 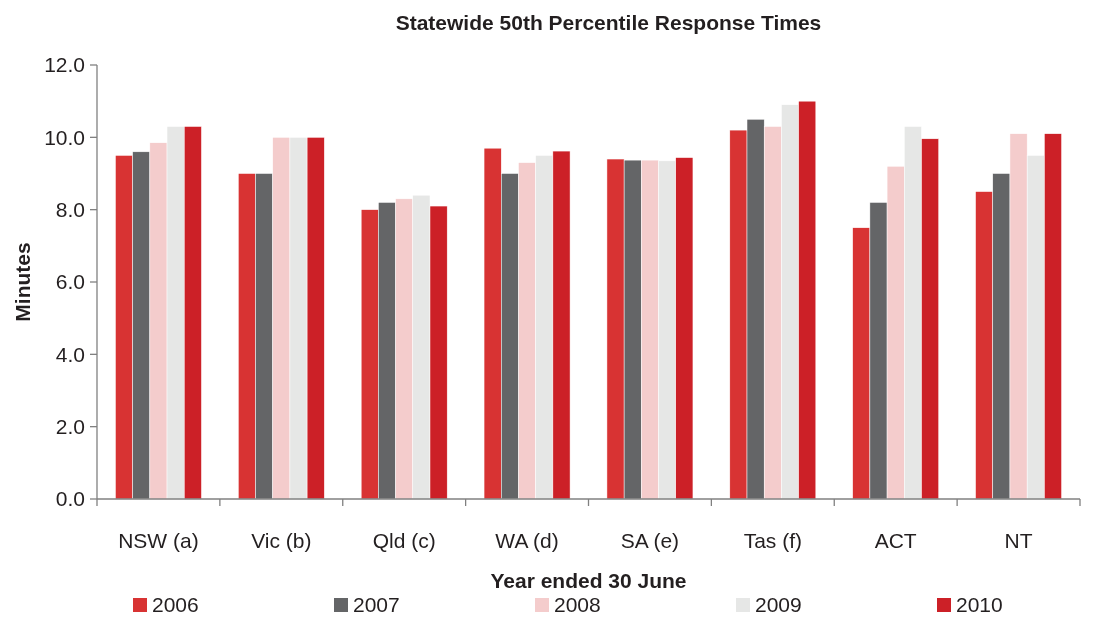 I want to click on legend-label: 2009, so click(x=778, y=604).